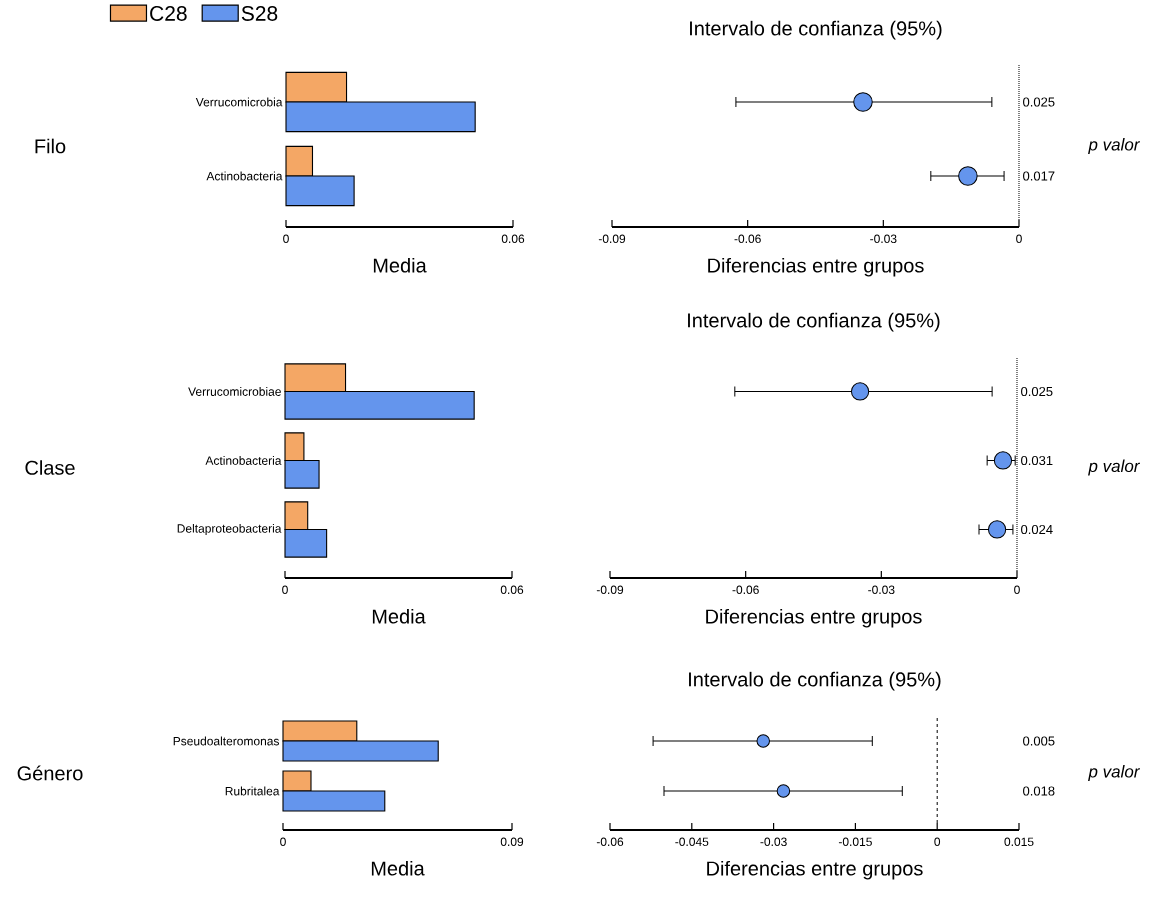  I want to click on y-tick-label: Rubritalea, so click(252, 791).